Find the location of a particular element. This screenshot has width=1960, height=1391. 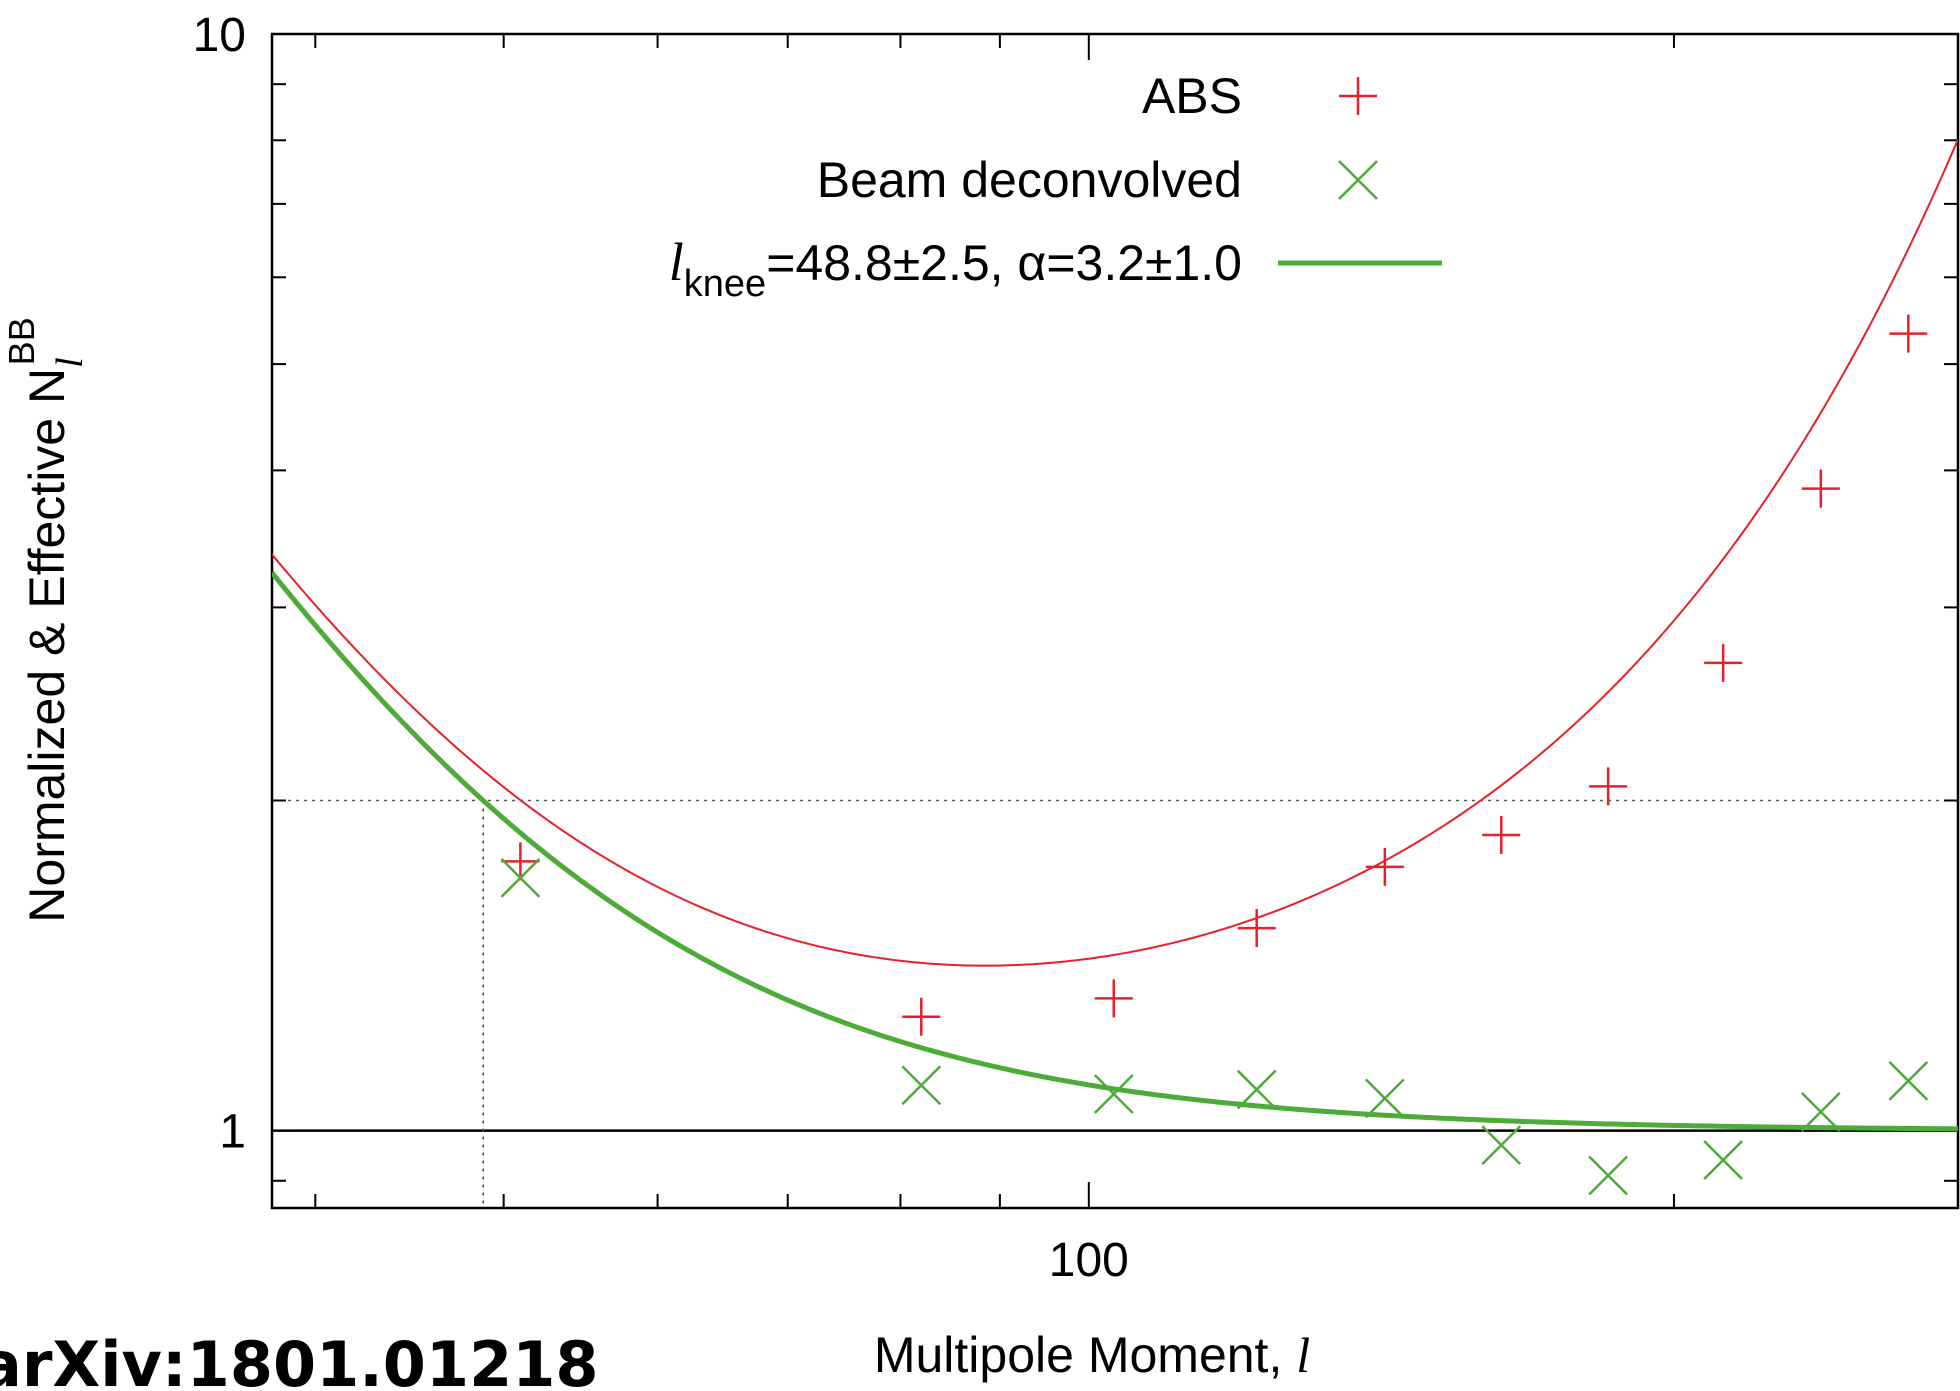

legend-label-text: =48.8±2.5, α=3.2±1.0 is located at coordinates (1004, 263).